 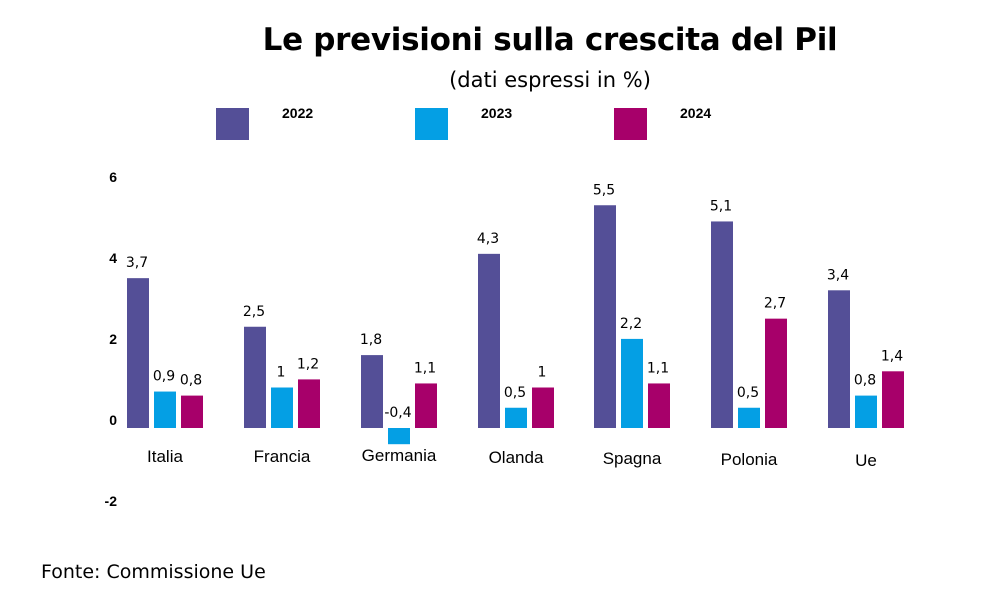 I want to click on bar-2023-germania, so click(x=399, y=436).